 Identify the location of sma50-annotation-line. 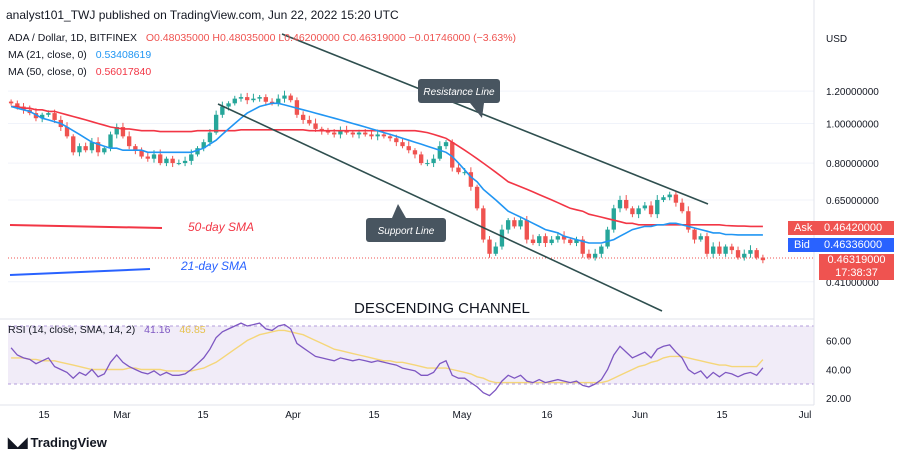
(86, 226).